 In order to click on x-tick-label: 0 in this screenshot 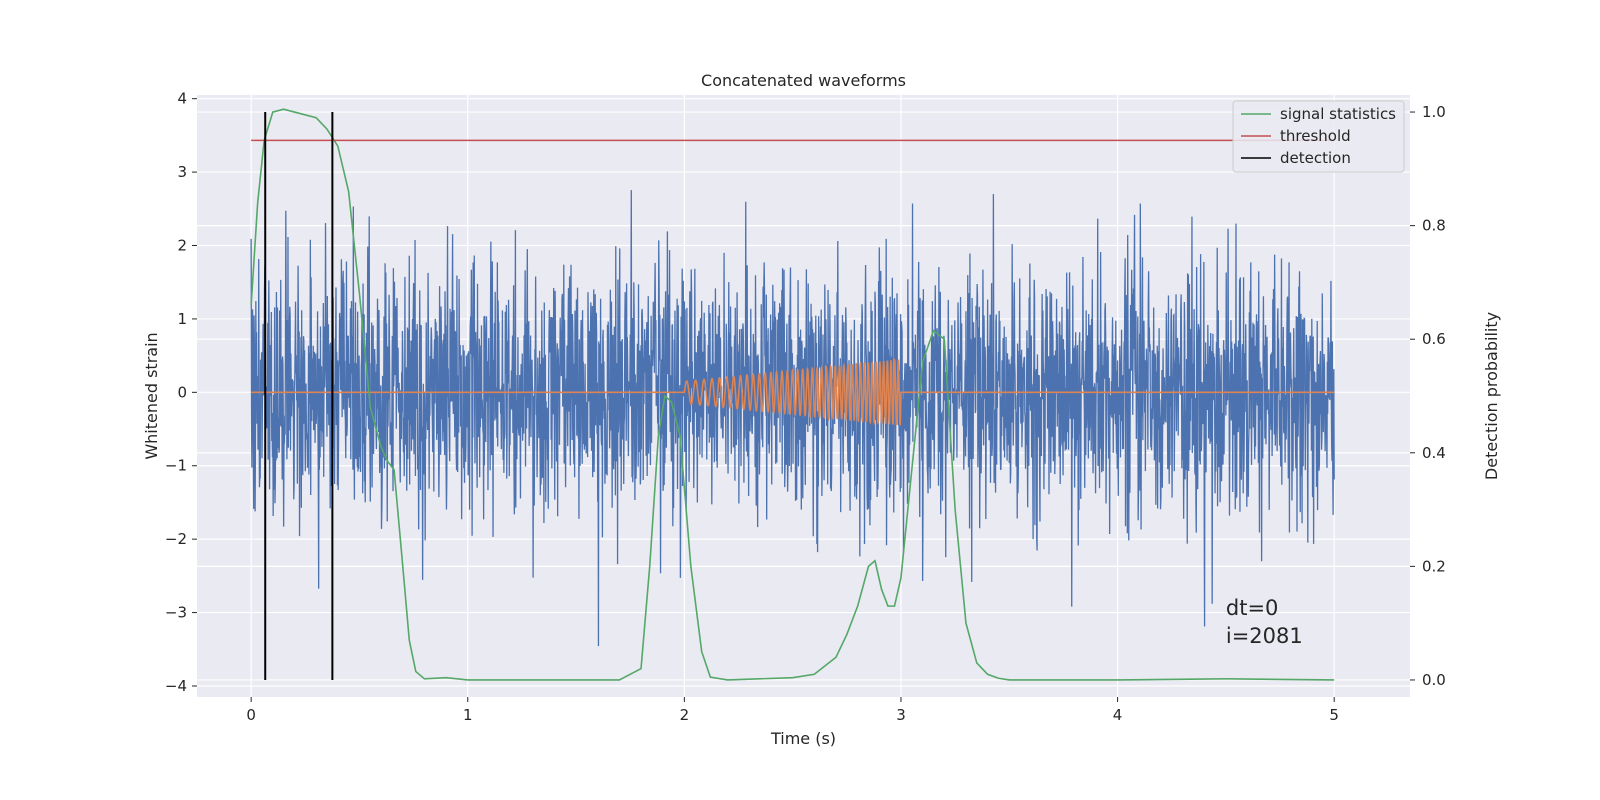, I will do `click(251, 715)`.